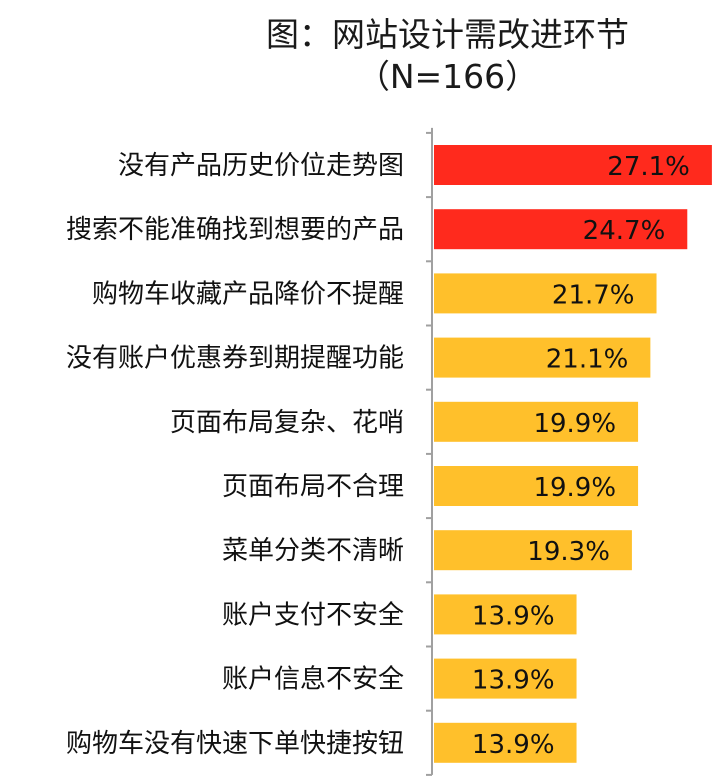 Image resolution: width=725 pixels, height=782 pixels. Describe the element at coordinates (447, 76) in the screenshot. I see `chart-subtitle: （N=166）` at that location.